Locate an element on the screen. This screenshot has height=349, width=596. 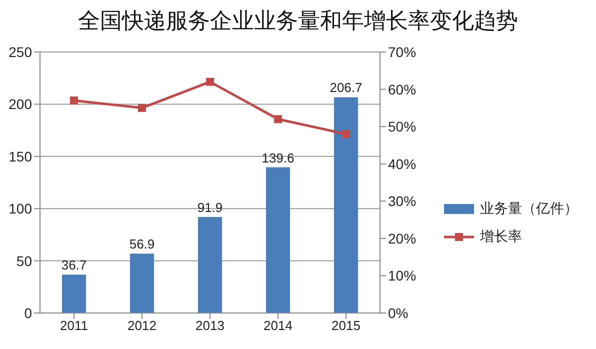
y-tick-label: 100 is located at coordinates (20, 208).